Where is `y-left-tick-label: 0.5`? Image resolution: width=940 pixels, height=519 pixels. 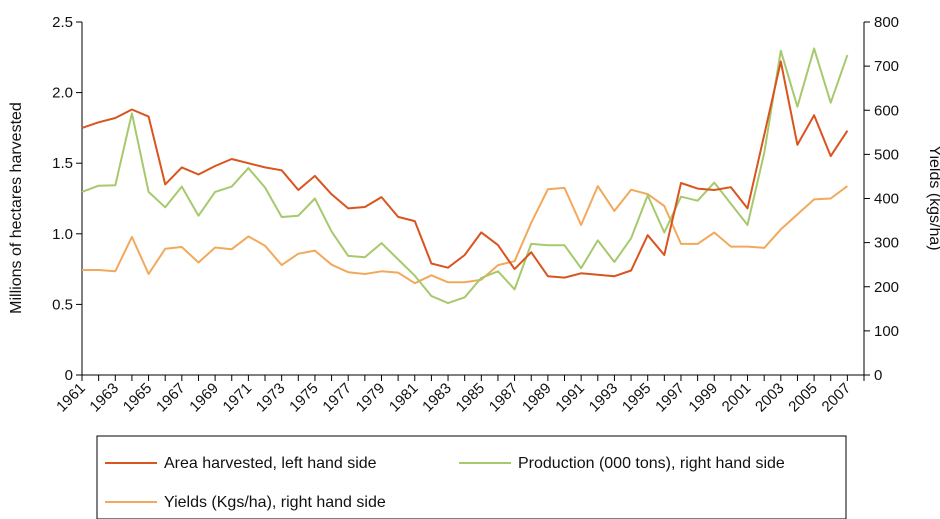
y-left-tick-label: 0.5 is located at coordinates (62, 304).